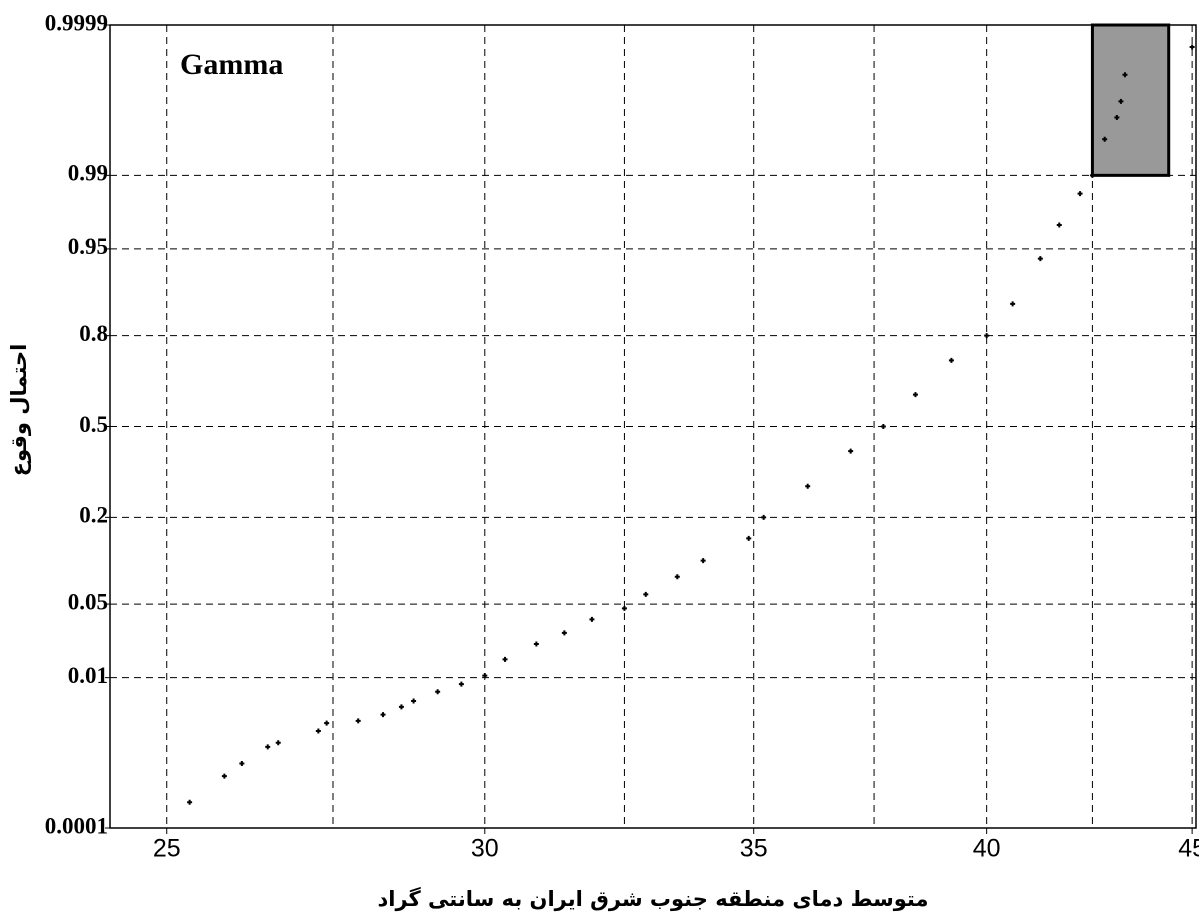 This screenshot has height=923, width=1199. Describe the element at coordinates (76, 825) in the screenshot. I see `y-tick-label: 0.0001` at that location.